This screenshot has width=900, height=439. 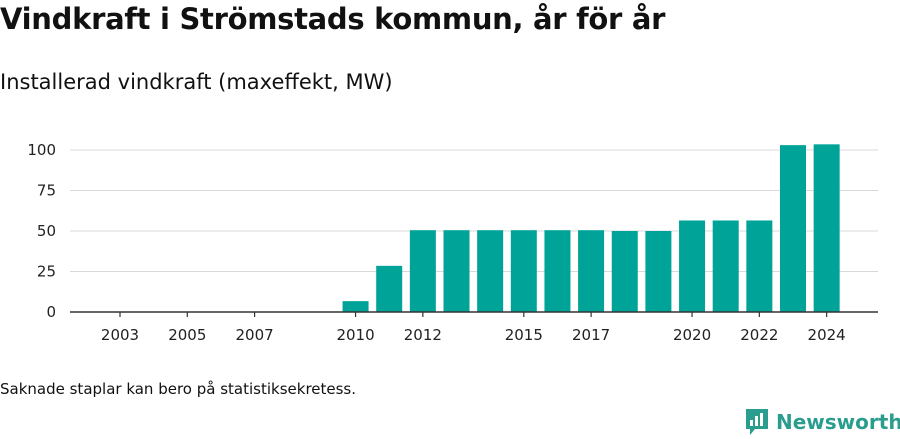 What do you see at coordinates (46, 231) in the screenshot?
I see `y-tick-label: 50` at bounding box center [46, 231].